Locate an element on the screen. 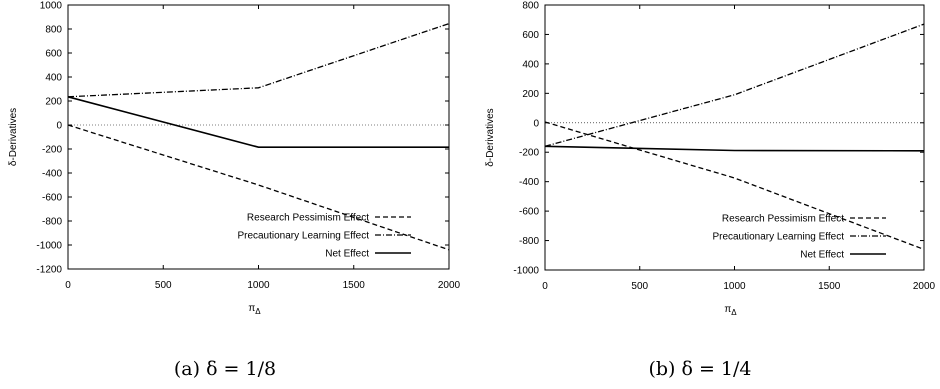 The height and width of the screenshot is (389, 940). x-tick-label-b: 1500 is located at coordinates (829, 286).